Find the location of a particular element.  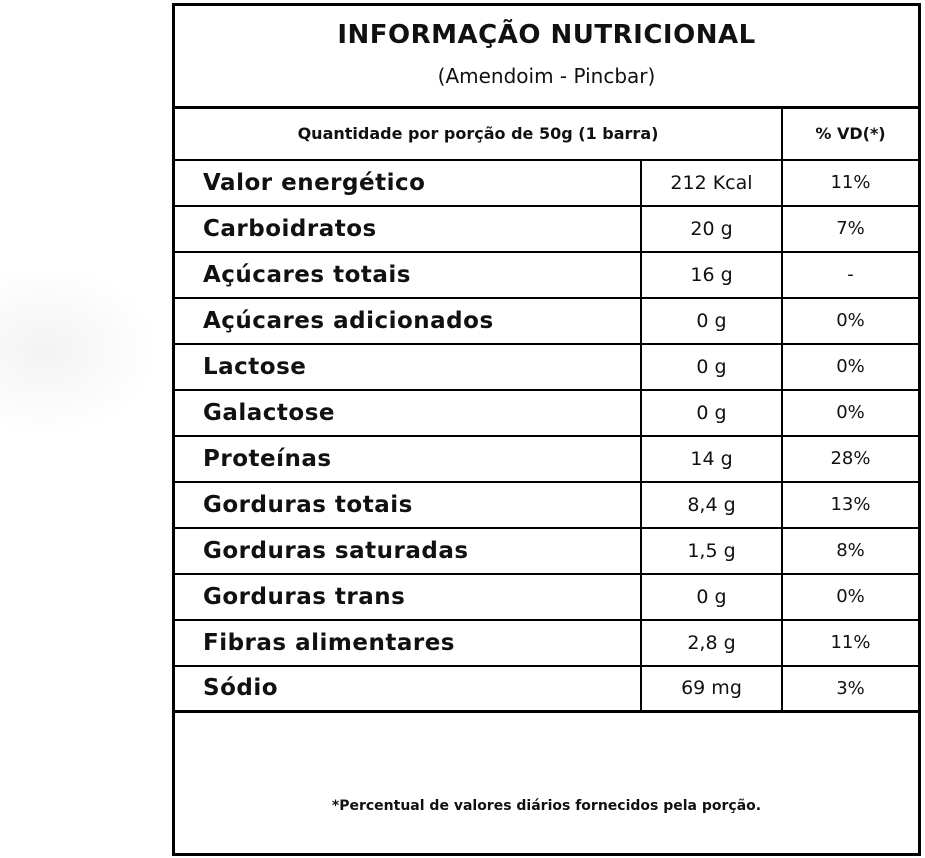

nutrient-vd: 7% is located at coordinates (849, 228).